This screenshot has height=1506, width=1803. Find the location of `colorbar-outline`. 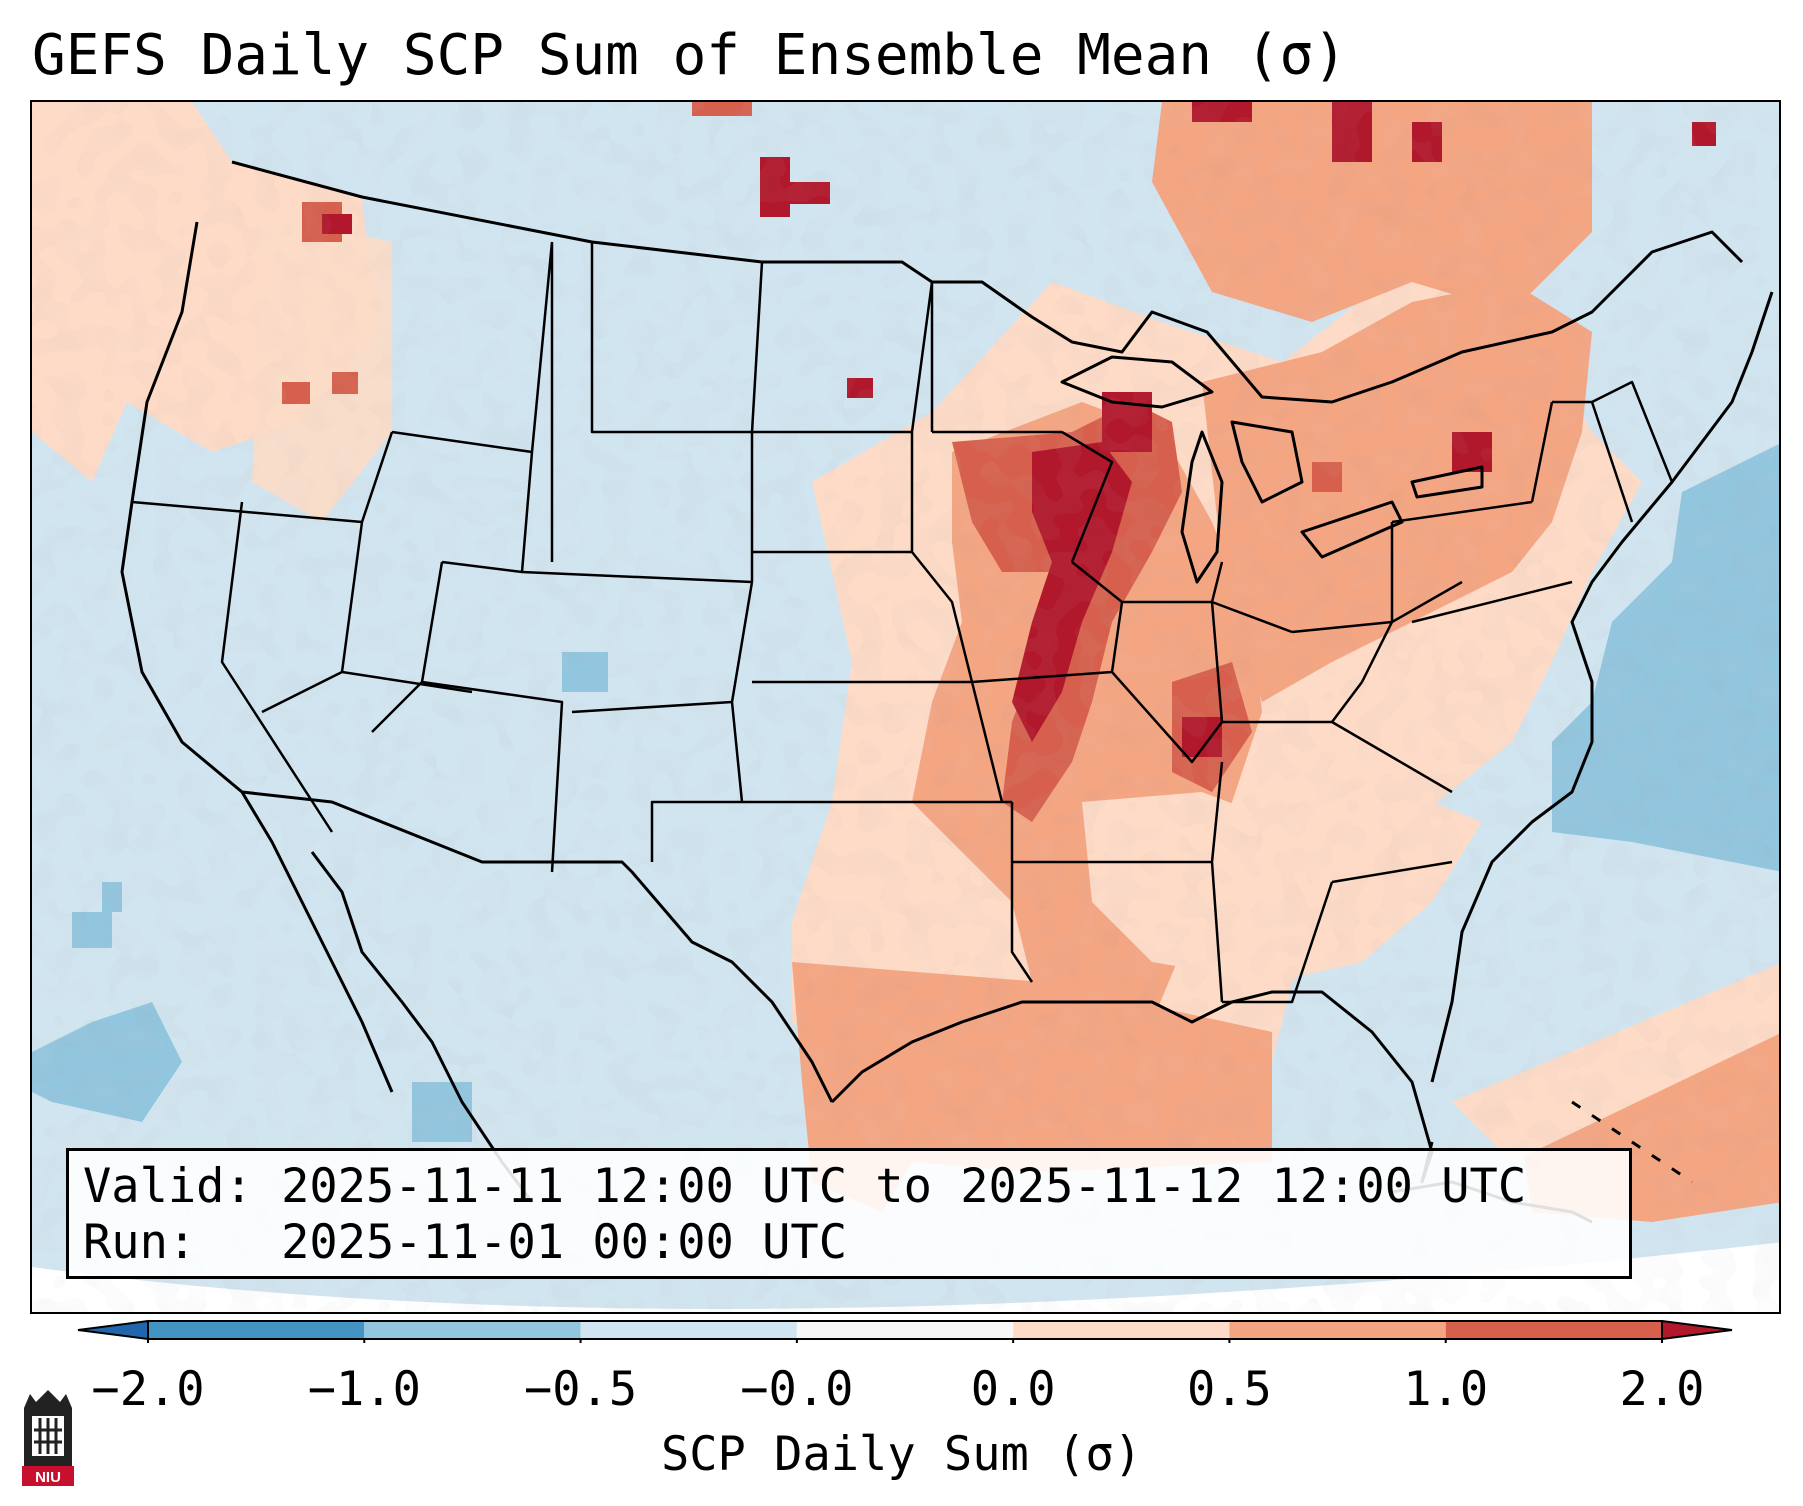

colorbar-outline is located at coordinates (905, 1330).